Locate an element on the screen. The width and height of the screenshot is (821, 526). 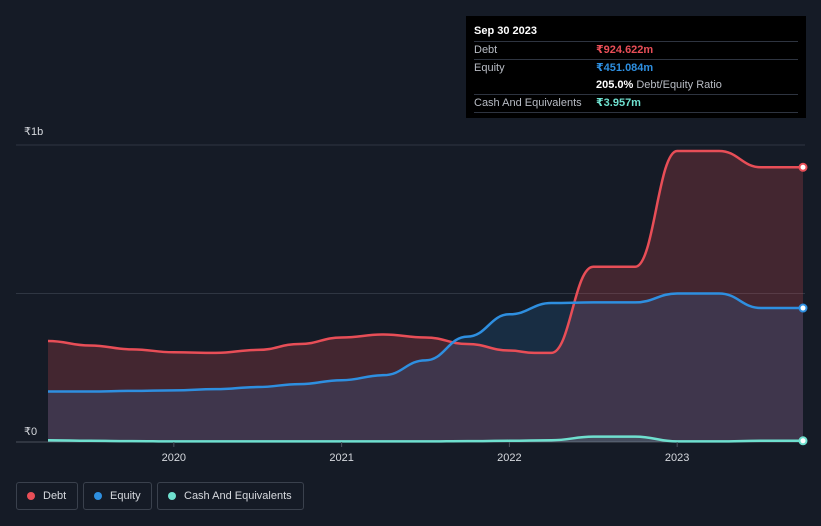
series-end-markers is located at coordinates (803, 304).